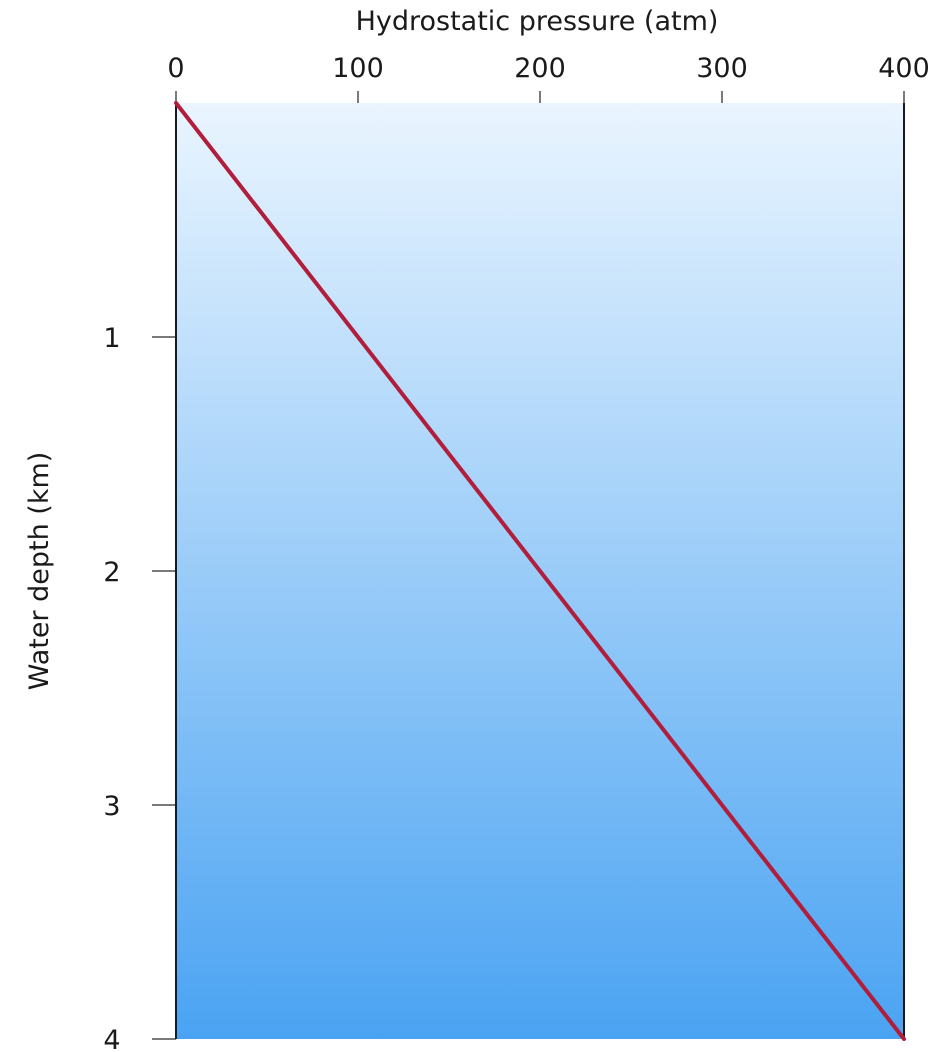 The height and width of the screenshot is (1052, 945). What do you see at coordinates (111, 1038) in the screenshot?
I see `y-tick-label: 4` at bounding box center [111, 1038].